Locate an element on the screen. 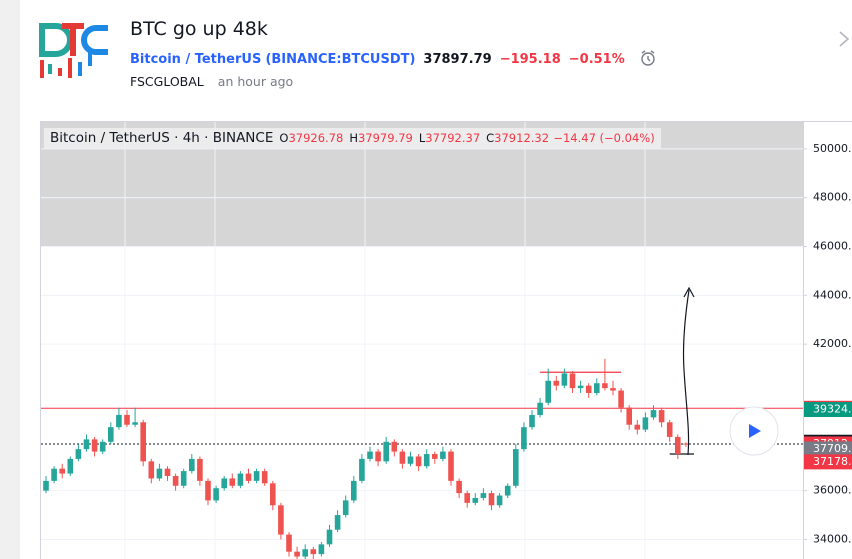 This screenshot has width=852, height=559. y-tick-label: 42000.0 is located at coordinates (832, 343).